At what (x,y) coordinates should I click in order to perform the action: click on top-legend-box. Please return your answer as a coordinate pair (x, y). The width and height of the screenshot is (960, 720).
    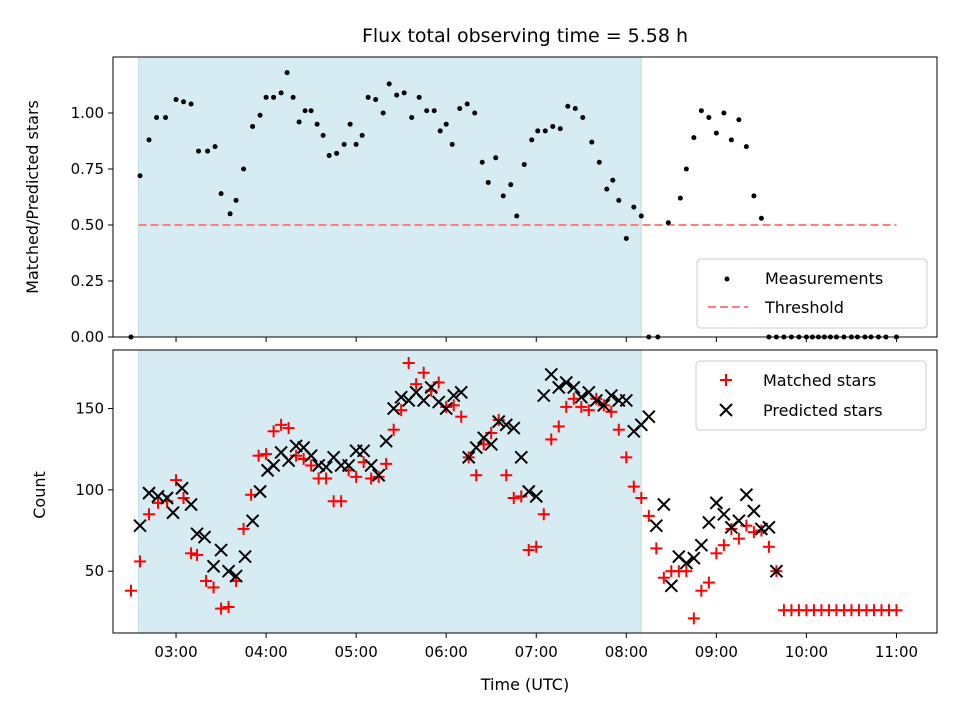
    Looking at the image, I should click on (812, 293).